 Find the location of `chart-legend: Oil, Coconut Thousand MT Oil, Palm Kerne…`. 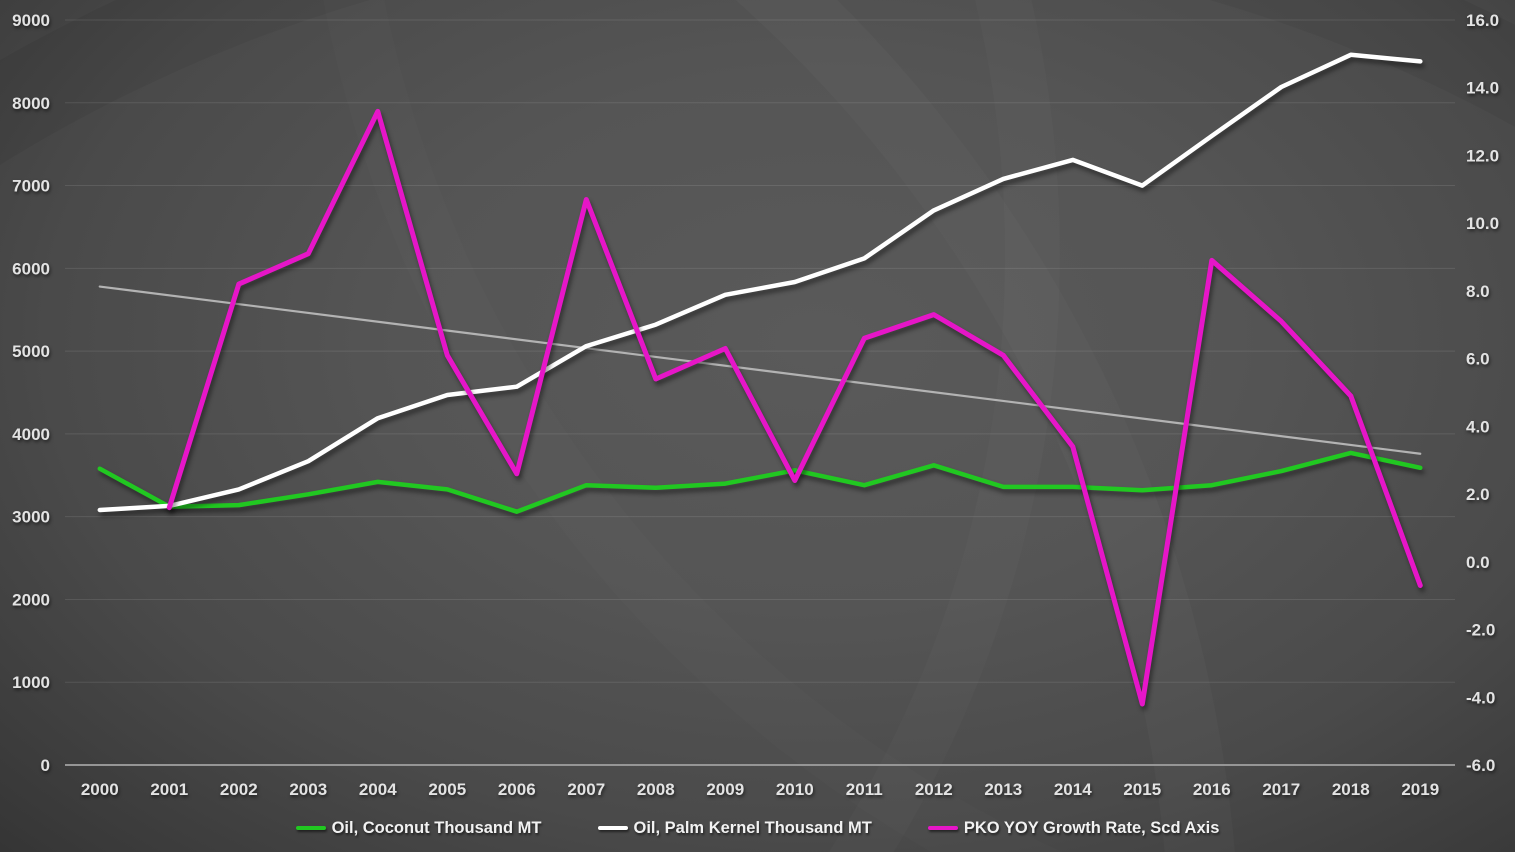

chart-legend: Oil, Coconut Thousand MT Oil, Palm Kerne… is located at coordinates (757, 828).